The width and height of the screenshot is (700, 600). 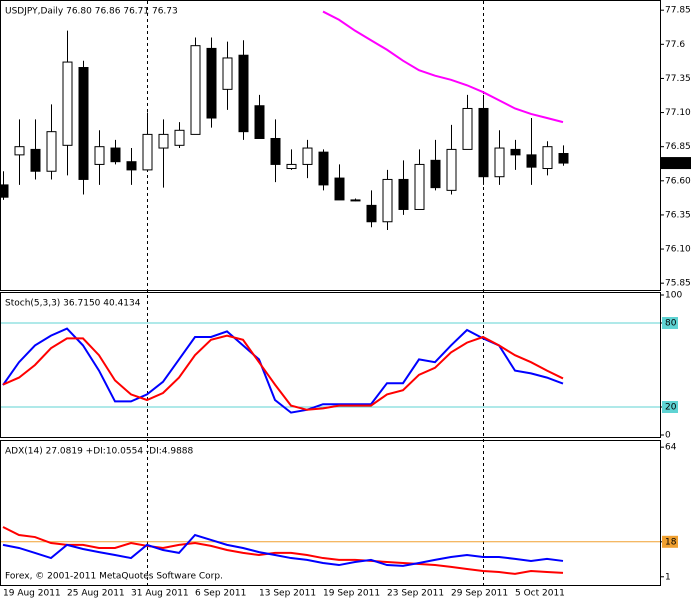 I want to click on y-tick-label: 76.35, so click(x=678, y=215).